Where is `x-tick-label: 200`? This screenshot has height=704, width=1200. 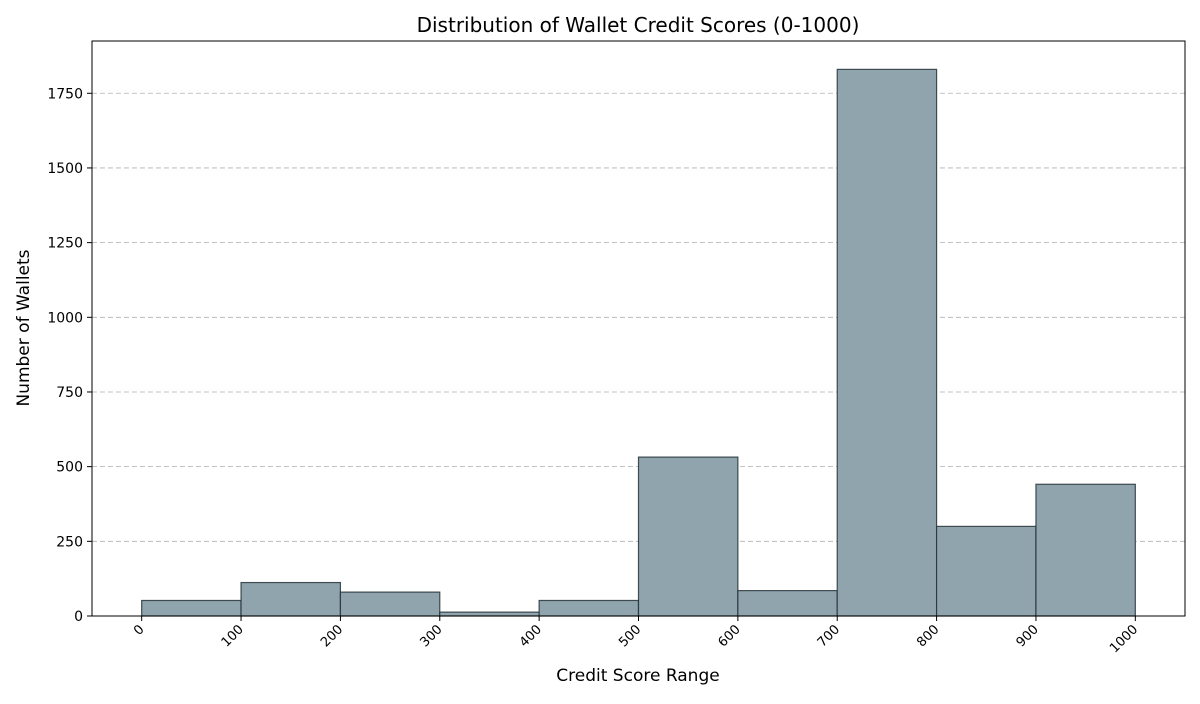 x-tick-label: 200 is located at coordinates (332, 636).